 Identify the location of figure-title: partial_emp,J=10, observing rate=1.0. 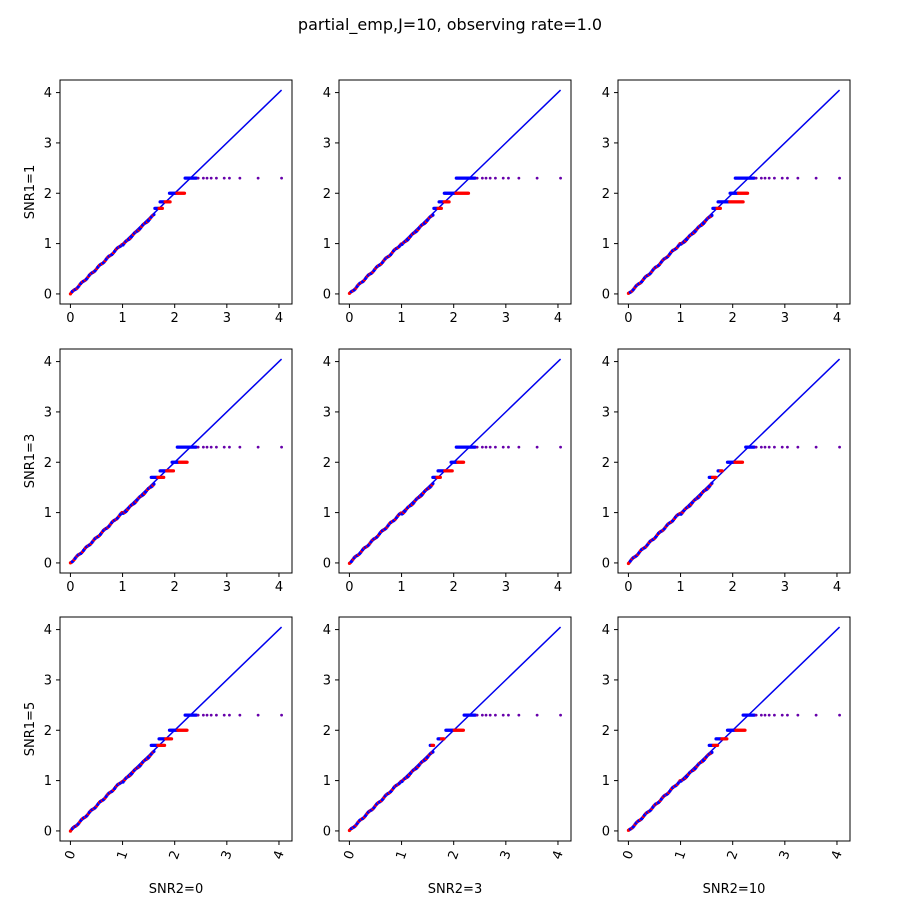
(450, 24).